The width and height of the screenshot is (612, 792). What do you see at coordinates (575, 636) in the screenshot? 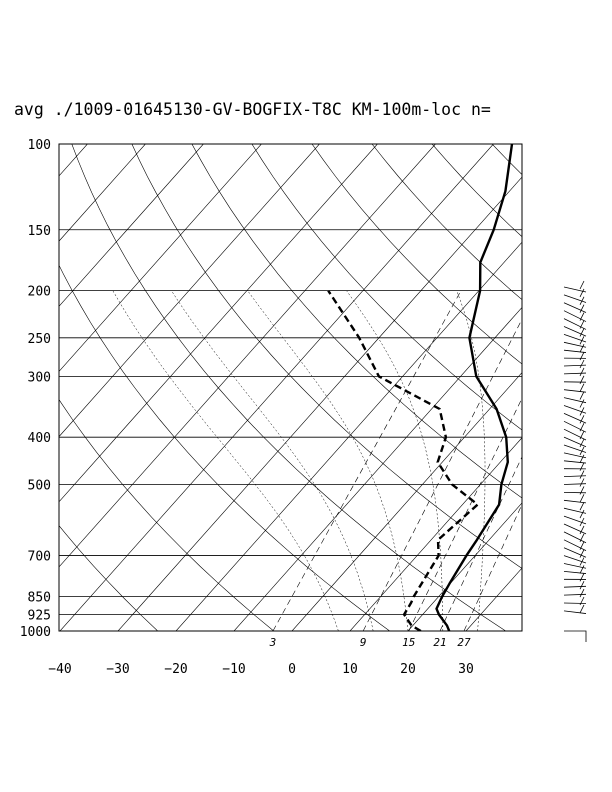
I see `wind-barb-surface` at bounding box center [575, 636].